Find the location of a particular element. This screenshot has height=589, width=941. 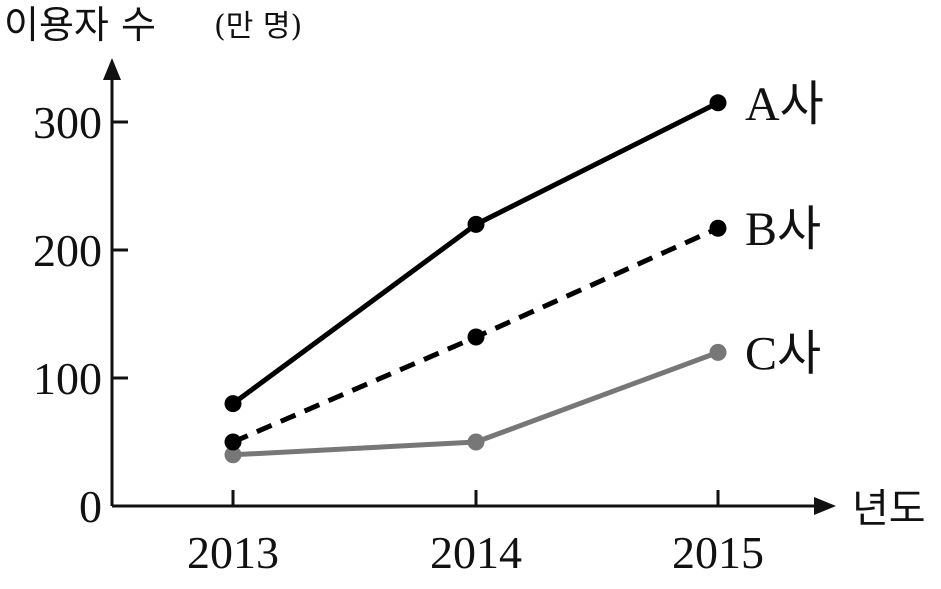

y-tick-label: 200 is located at coordinates (67, 250).